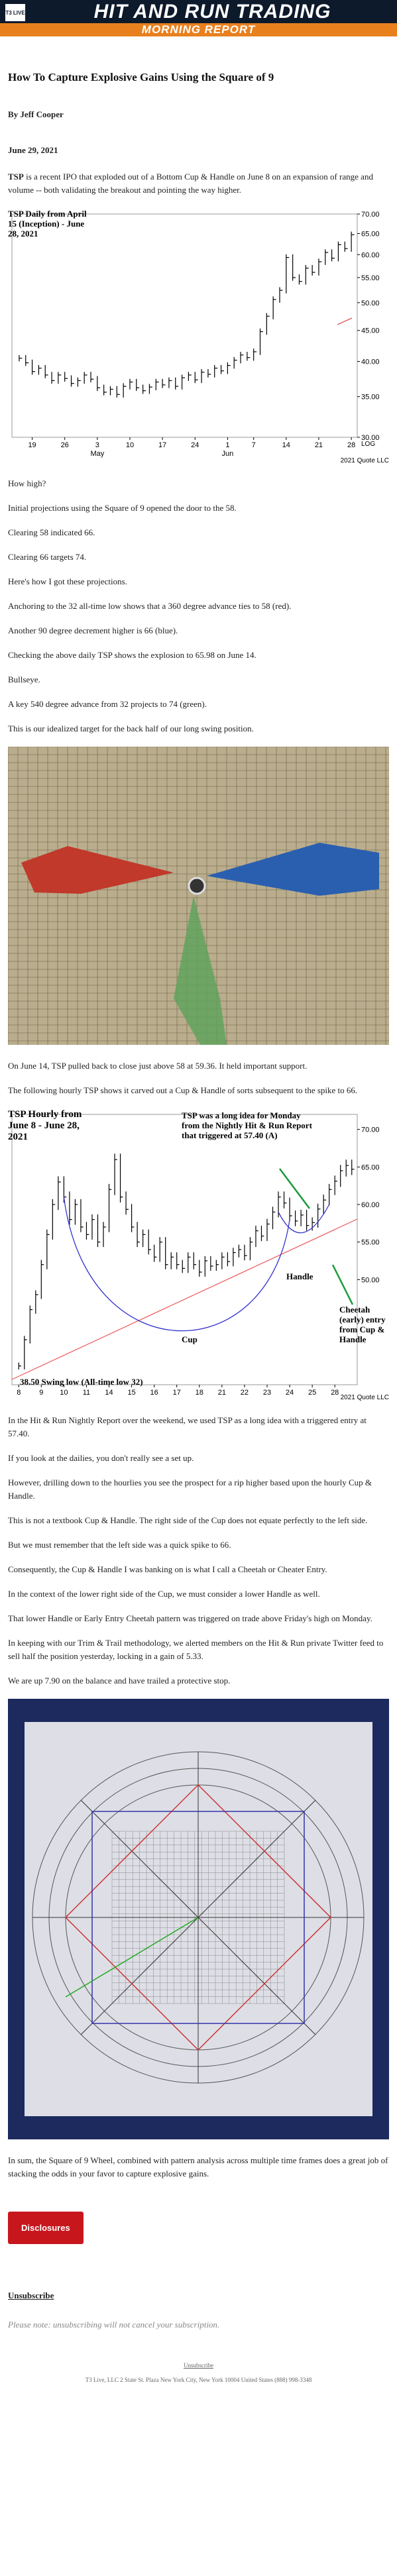  Describe the element at coordinates (370, 1243) in the screenshot. I see `y-tick-label: 55.00` at that location.